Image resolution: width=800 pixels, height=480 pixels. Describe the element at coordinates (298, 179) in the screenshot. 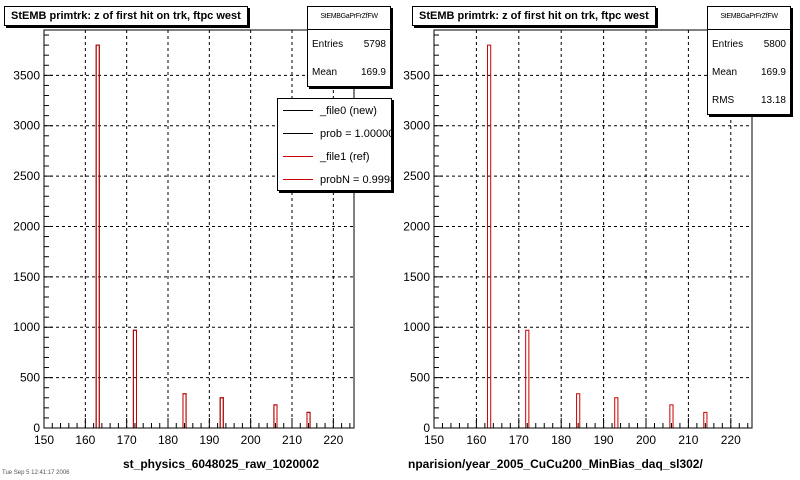

I see `legend-sample-probn` at that location.